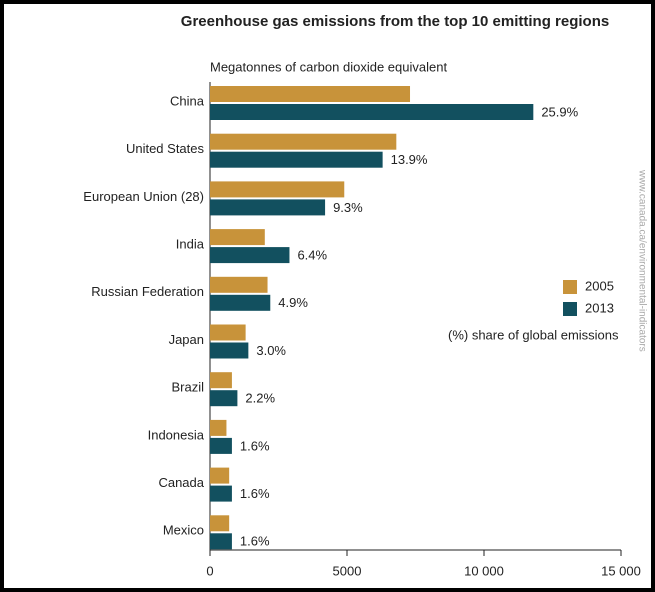 The image size is (655, 592). I want to click on y-tick-label: European Union (28), so click(143, 196).